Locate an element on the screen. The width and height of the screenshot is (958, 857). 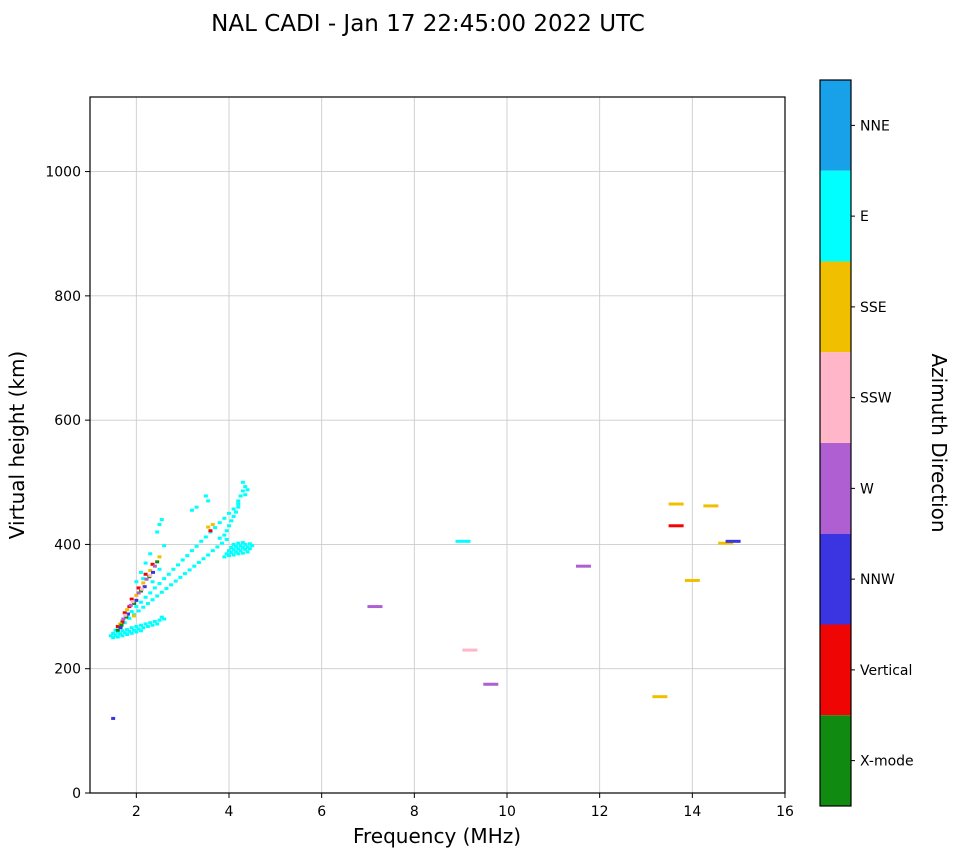
y-tick-label: 400 is located at coordinates (67, 545).